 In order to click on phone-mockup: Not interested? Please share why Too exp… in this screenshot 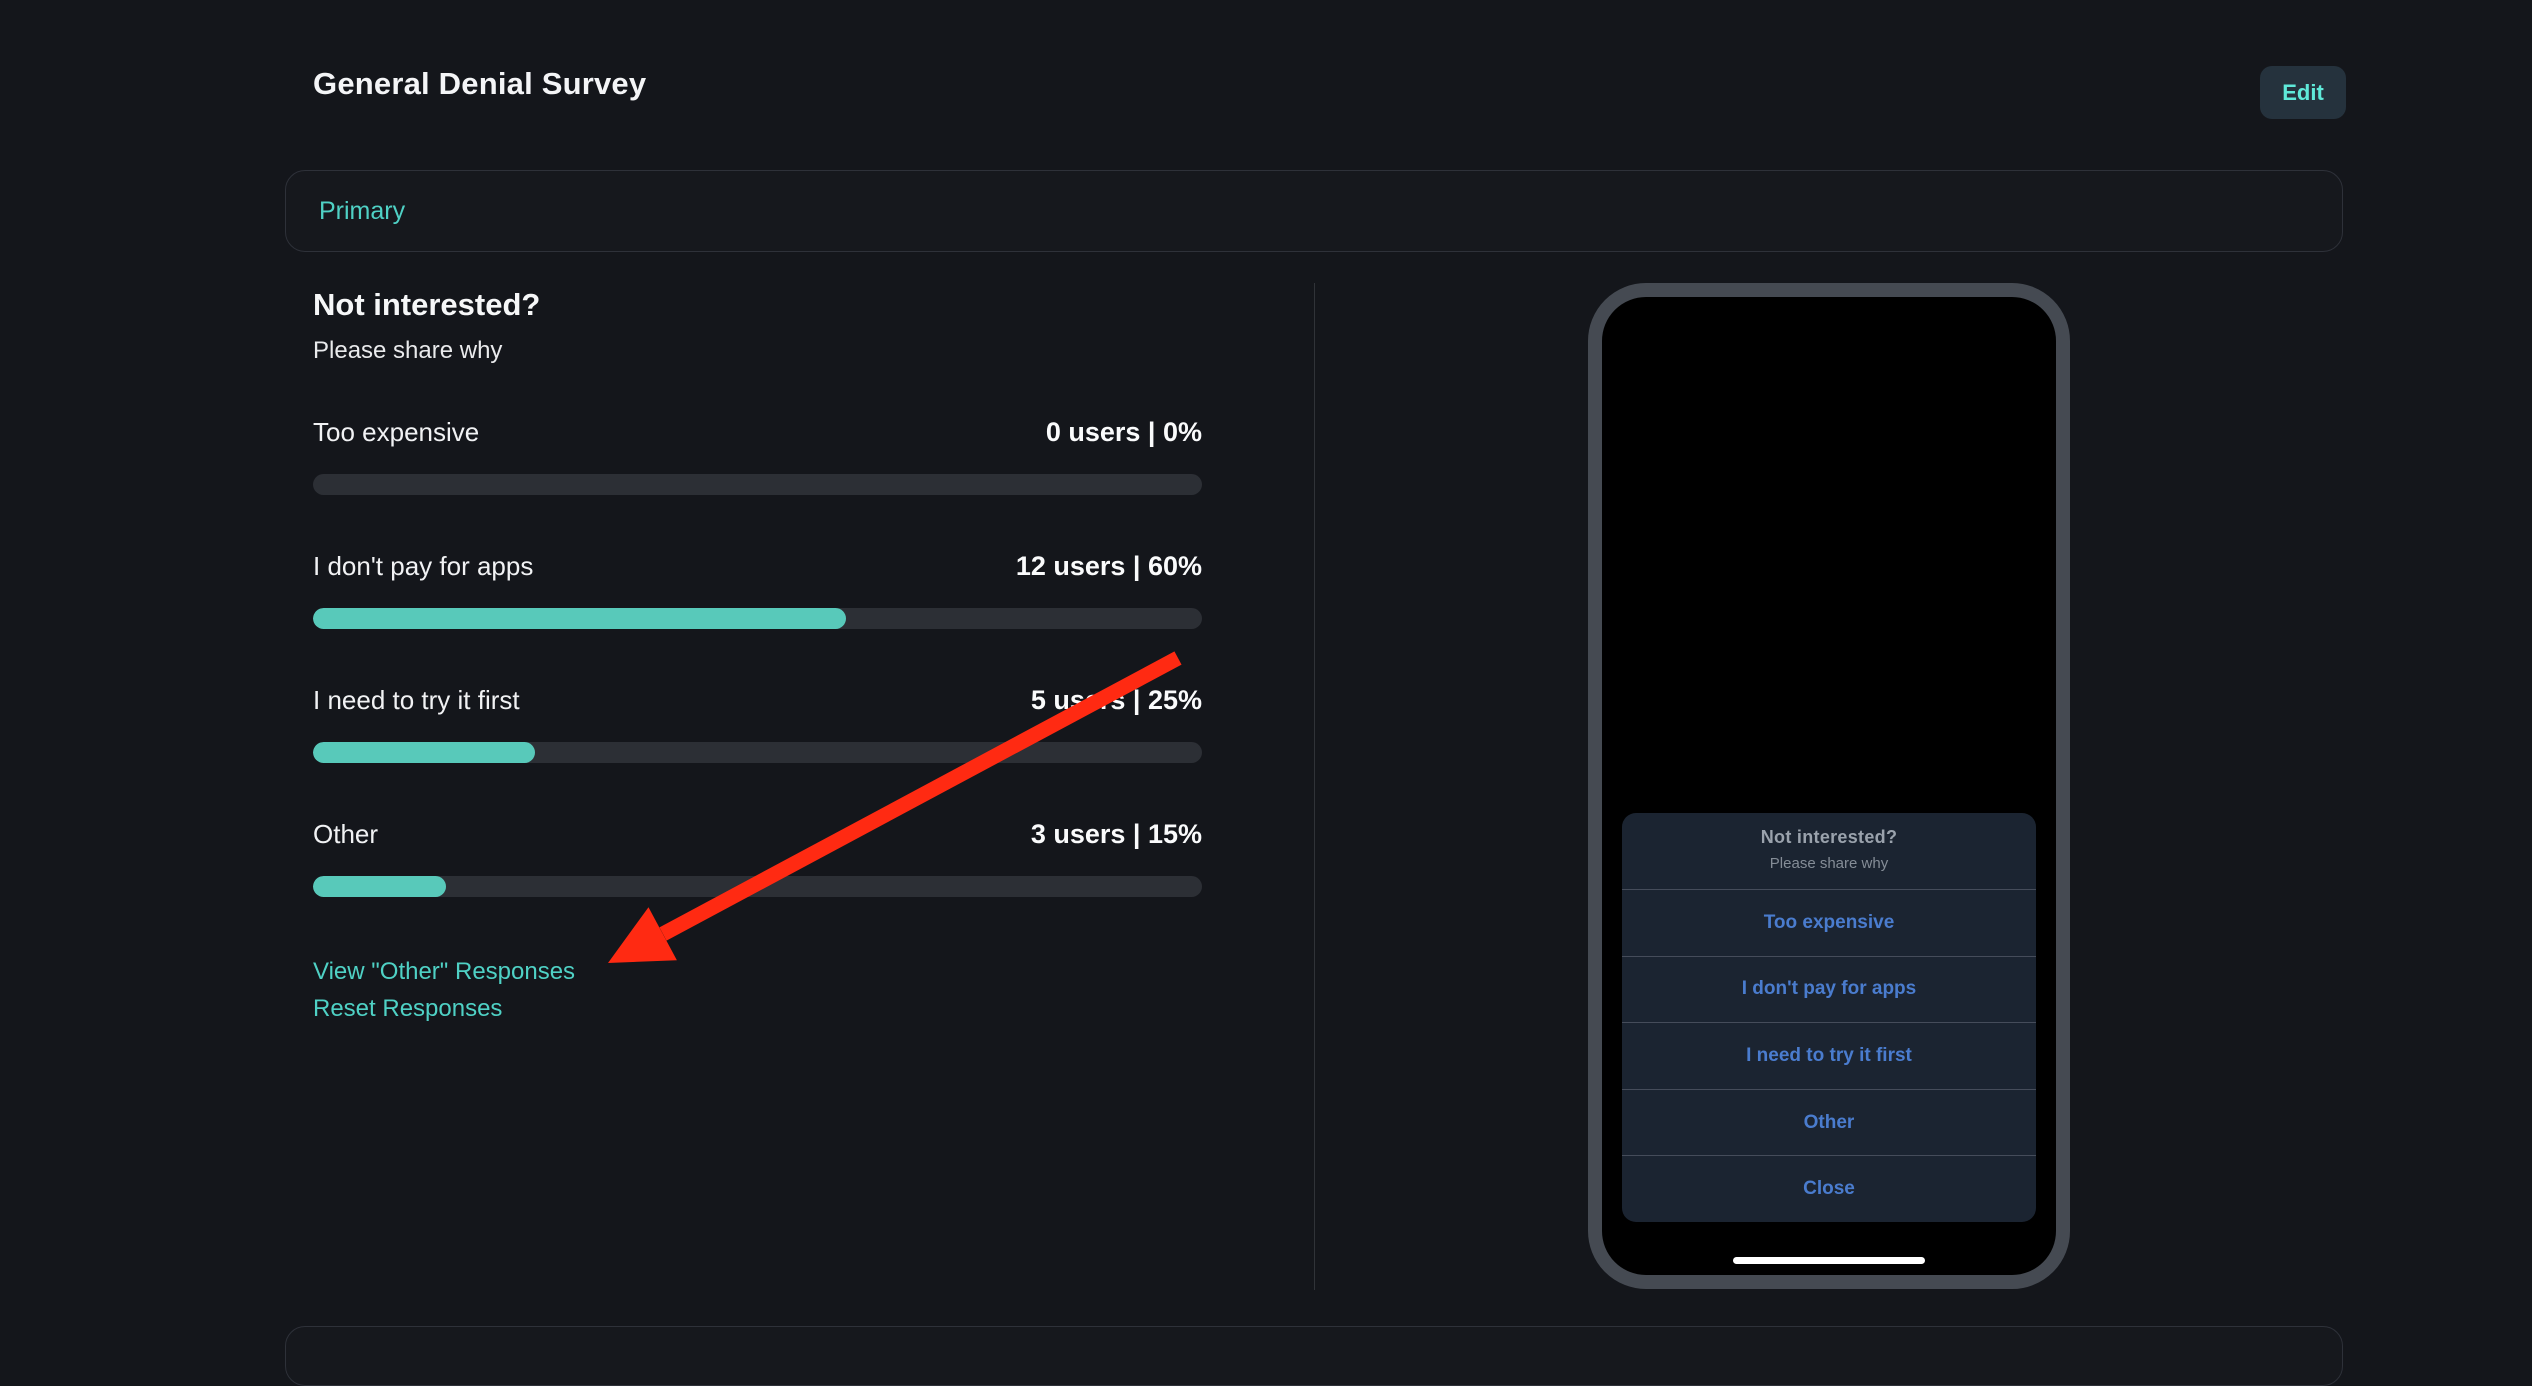, I will do `click(1829, 786)`.